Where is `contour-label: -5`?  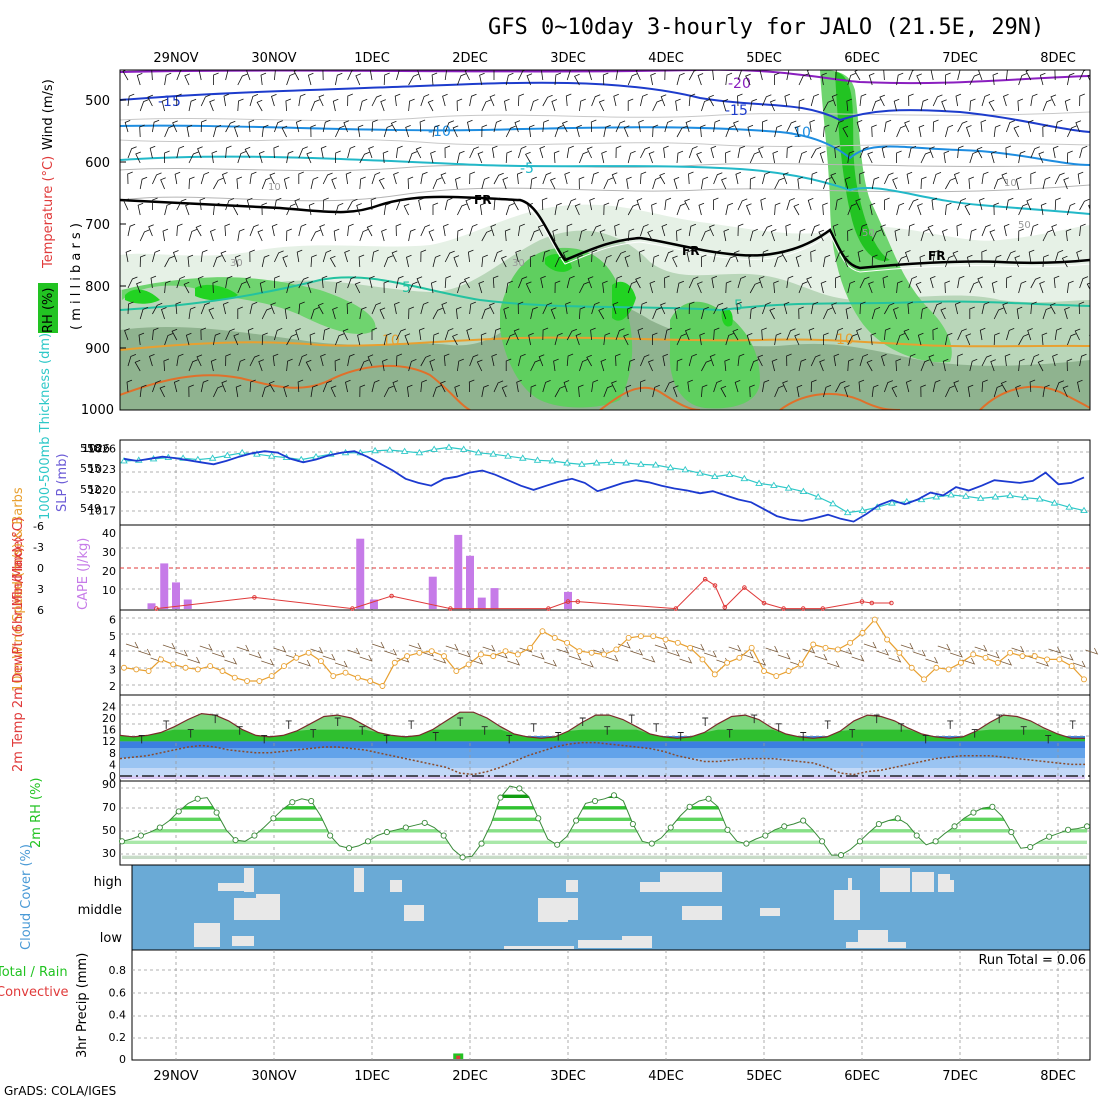 contour-label: -5 is located at coordinates (527, 169).